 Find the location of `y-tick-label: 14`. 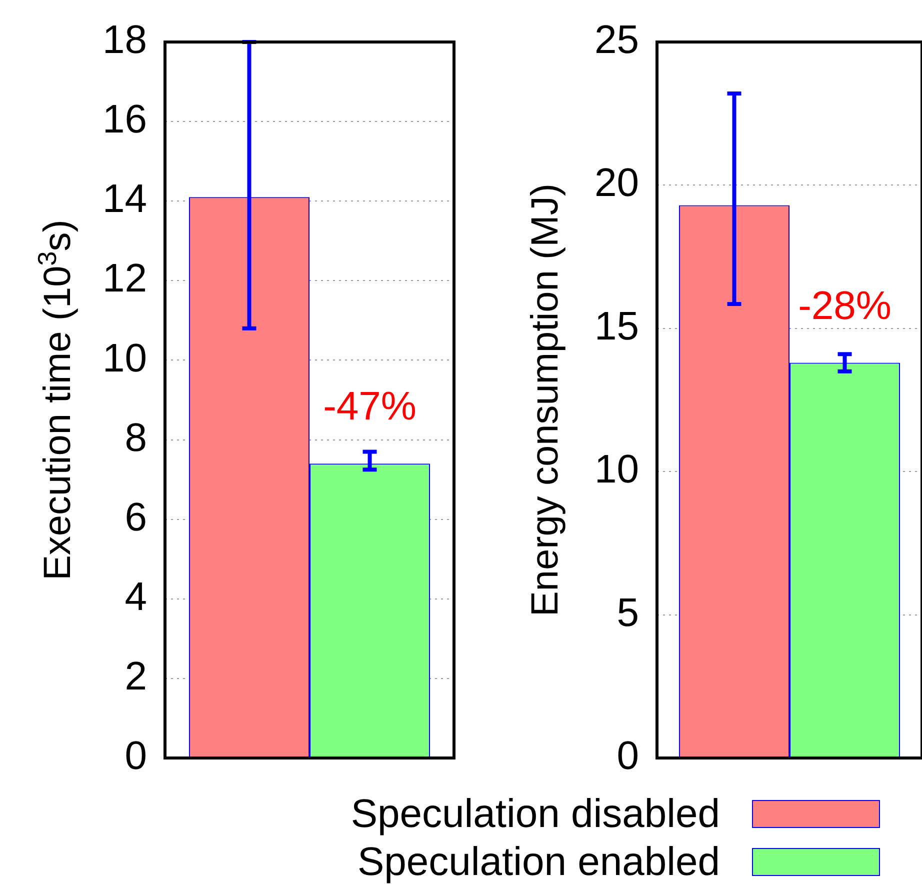

y-tick-label: 14 is located at coordinates (124, 199).